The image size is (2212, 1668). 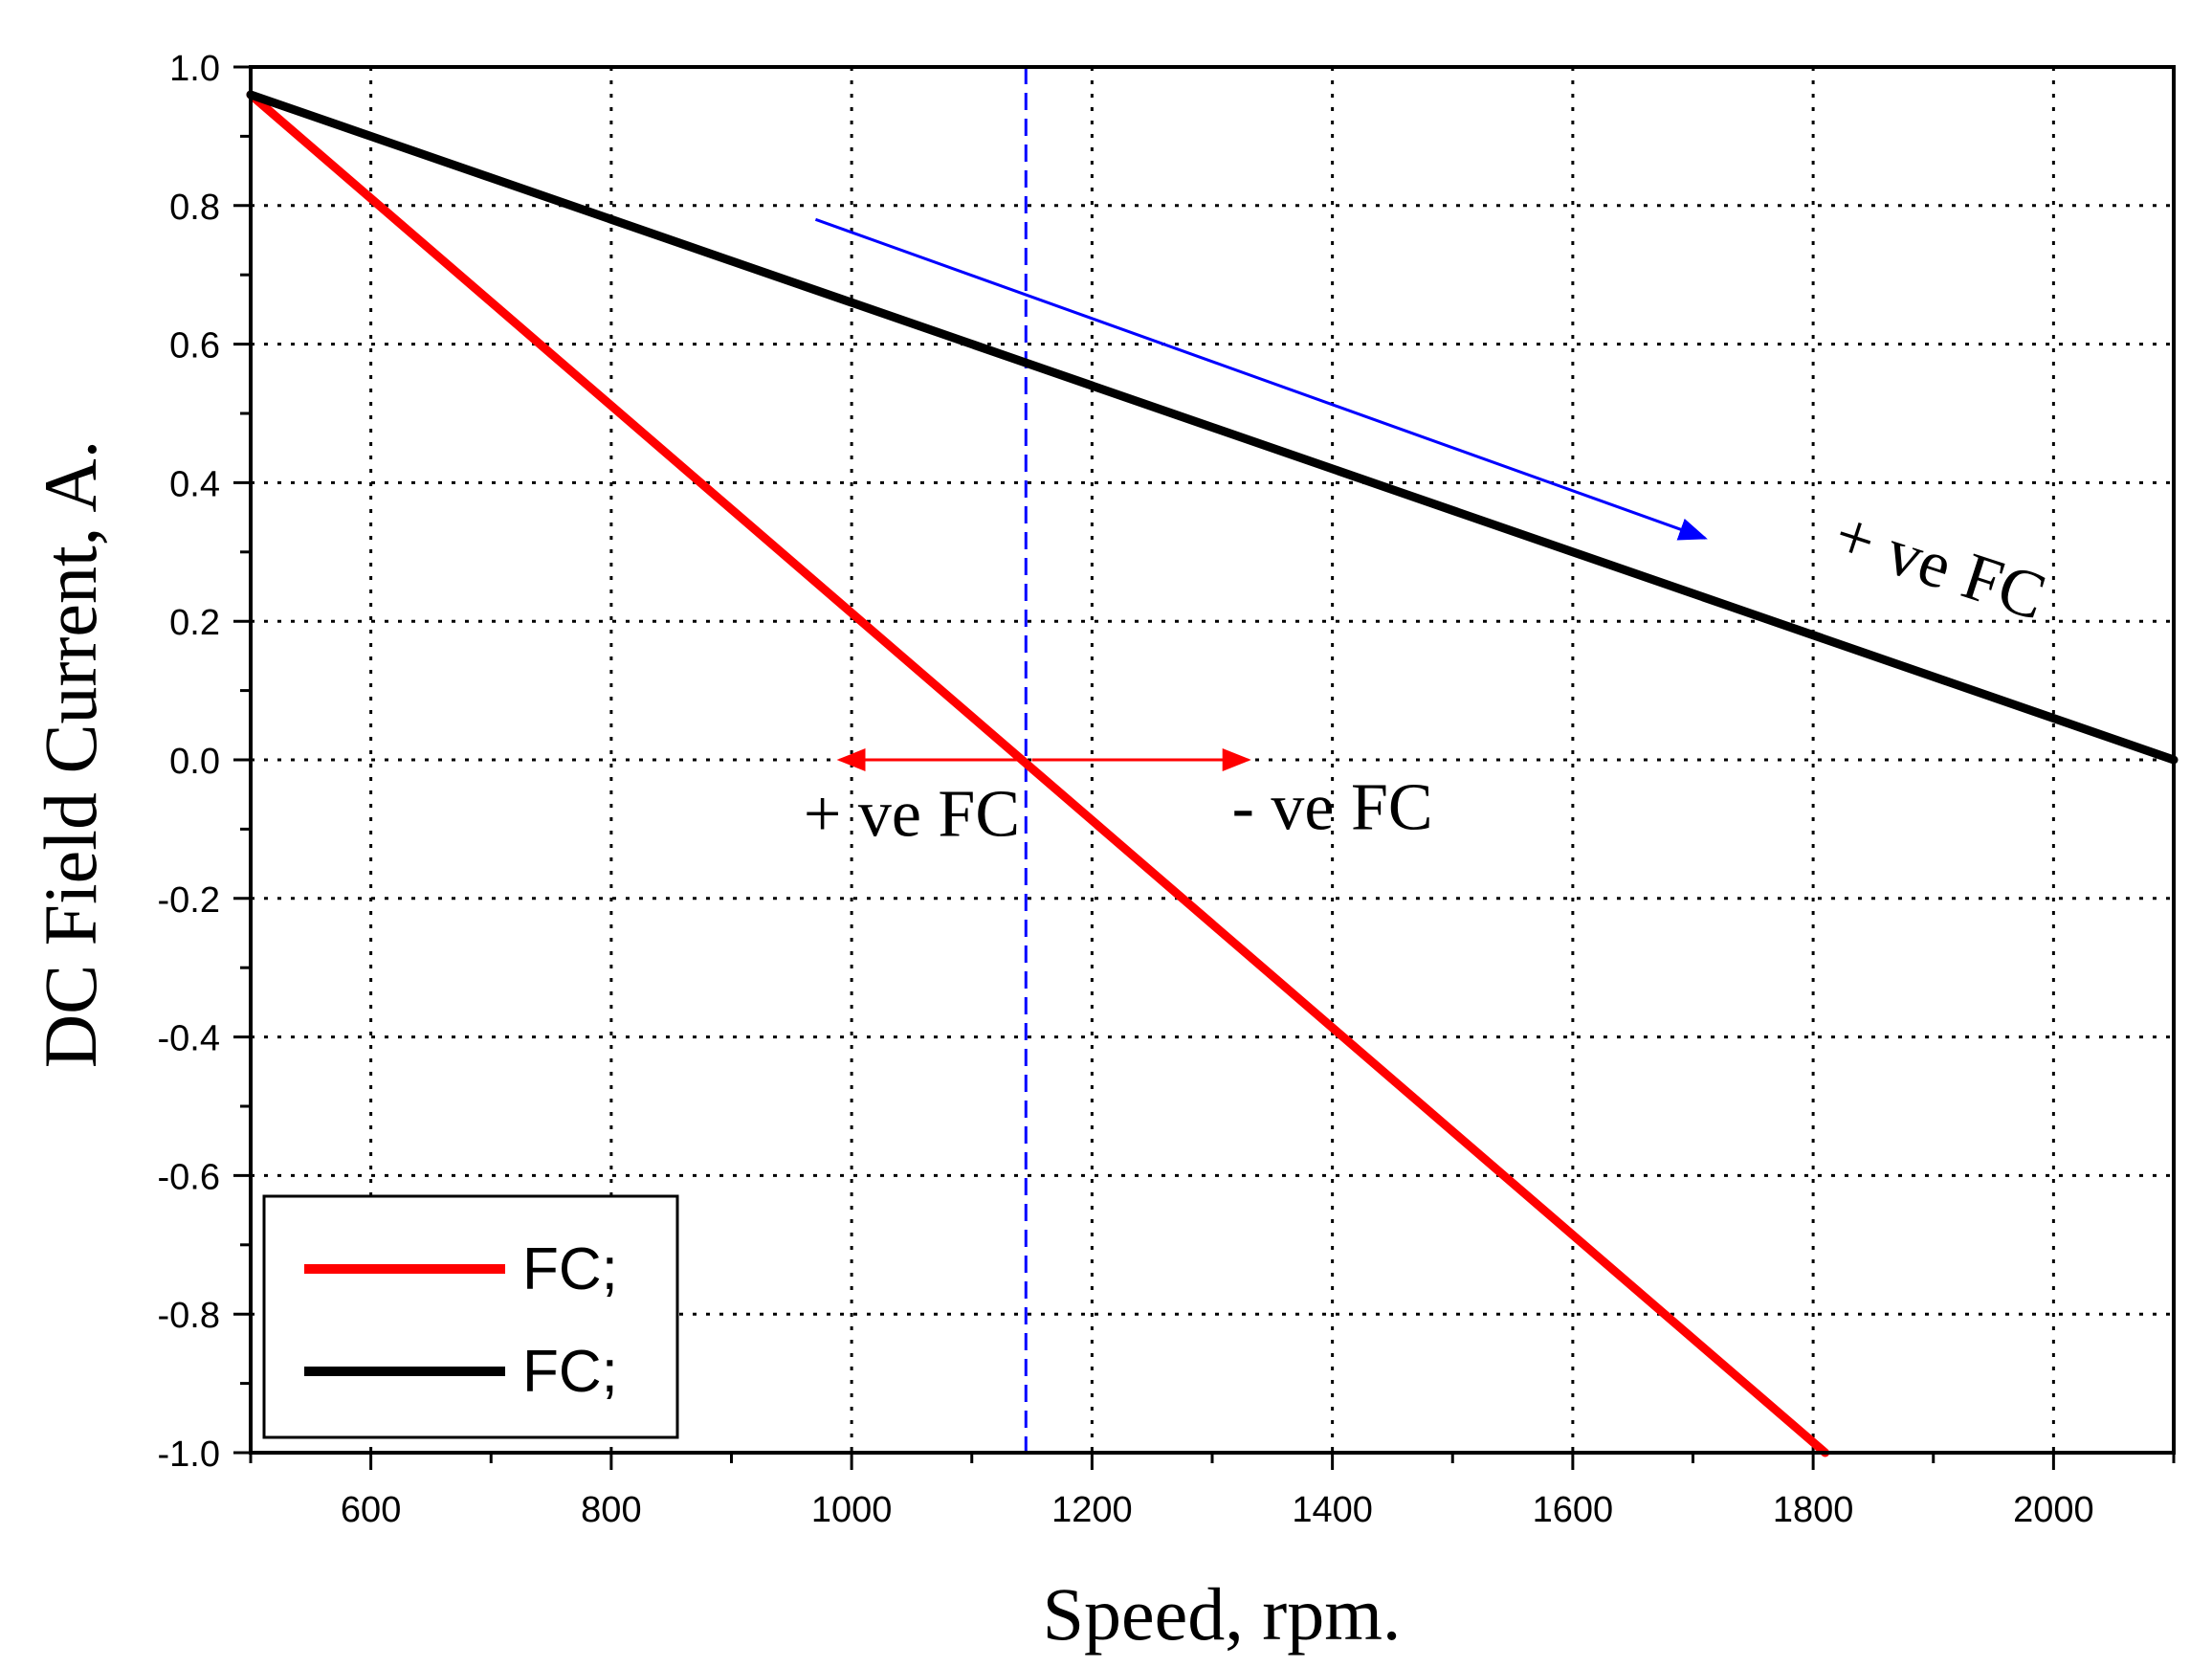 I want to click on y-tick-label: 0.4, so click(x=194, y=484).